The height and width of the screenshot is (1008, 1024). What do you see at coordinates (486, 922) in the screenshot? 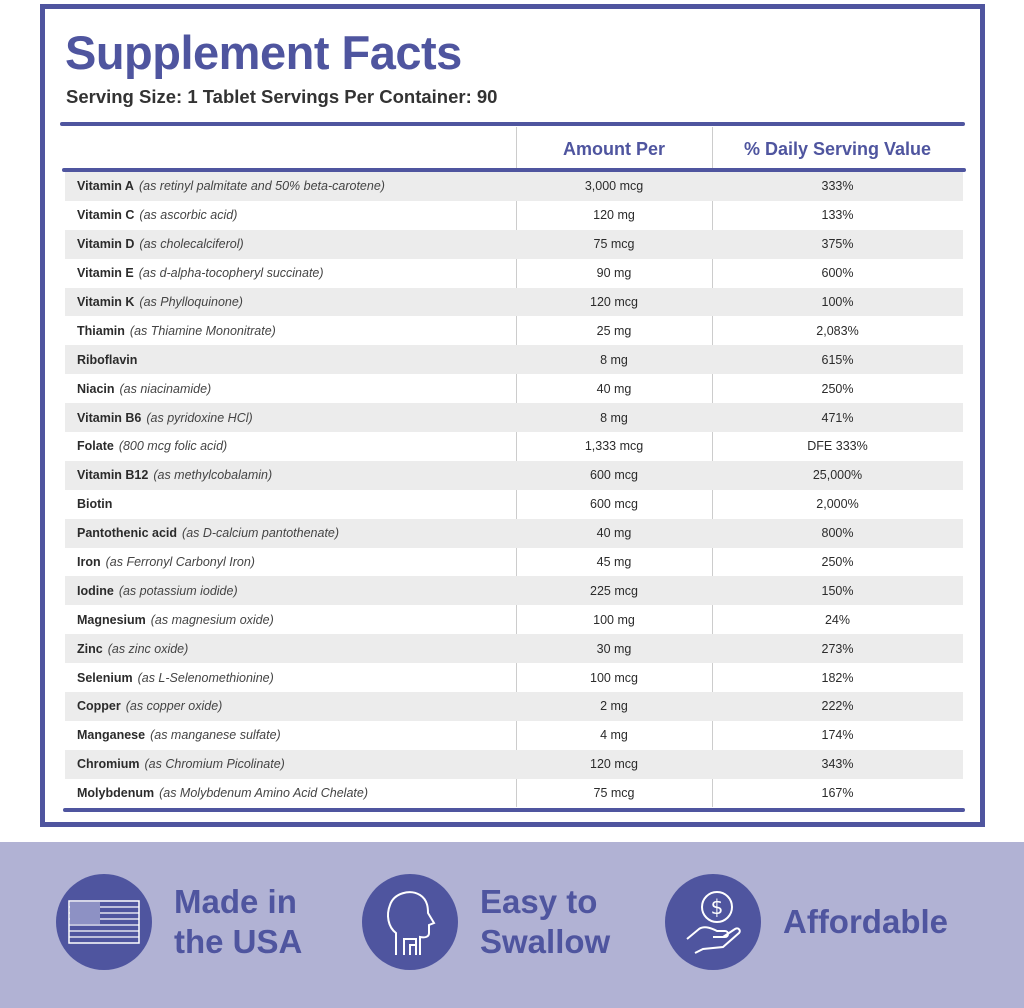
I see `feature-easy-to-swallow: Easy to Swallow` at bounding box center [486, 922].